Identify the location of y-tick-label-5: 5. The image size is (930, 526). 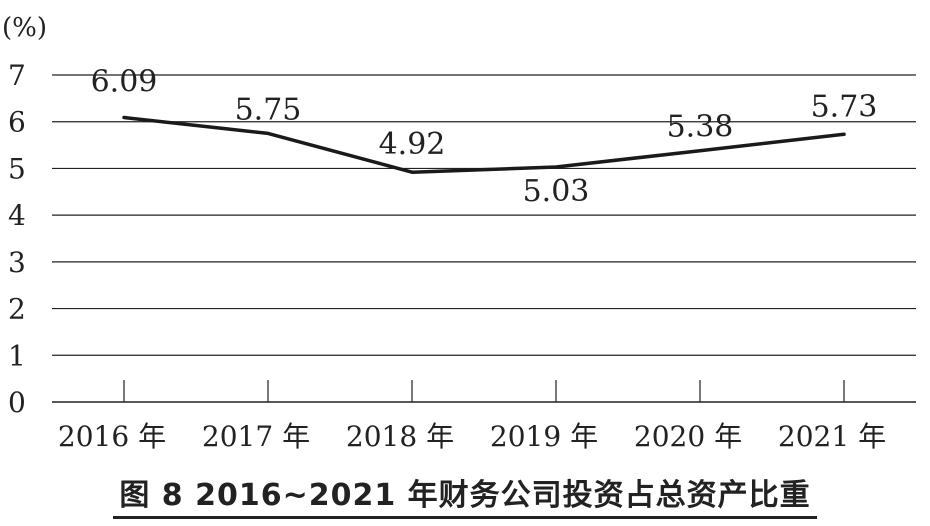
(17, 168).